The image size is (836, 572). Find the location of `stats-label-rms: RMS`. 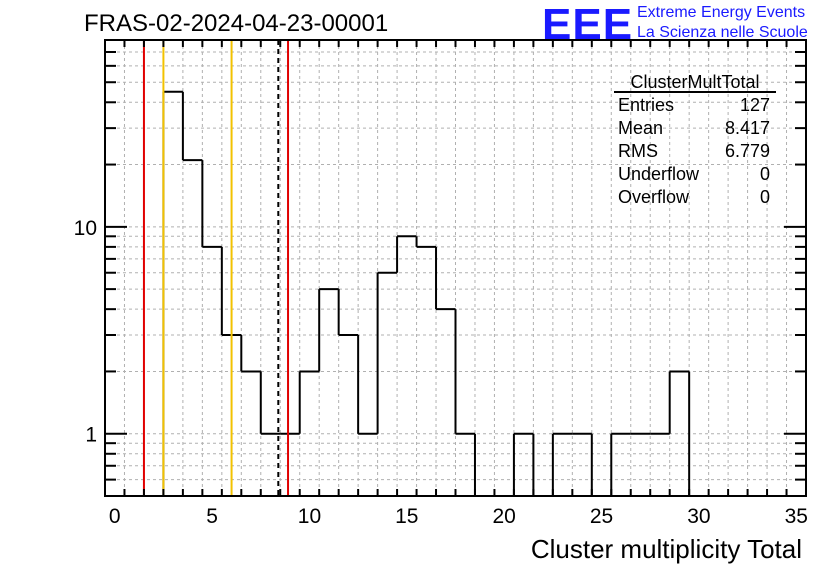

stats-label-rms: RMS is located at coordinates (638, 151).